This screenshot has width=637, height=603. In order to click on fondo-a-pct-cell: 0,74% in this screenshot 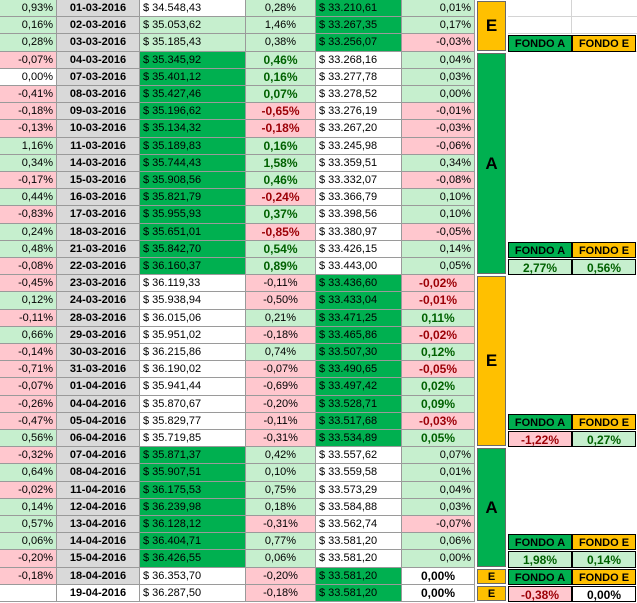, I will do `click(281, 352)`.